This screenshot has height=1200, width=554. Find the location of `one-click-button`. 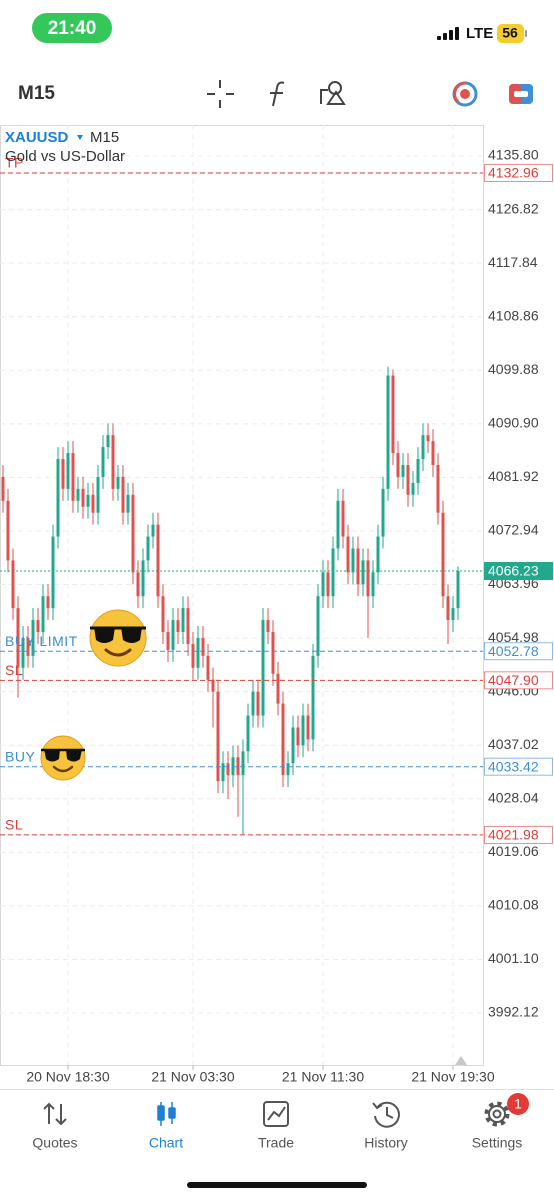

one-click-button is located at coordinates (521, 94).